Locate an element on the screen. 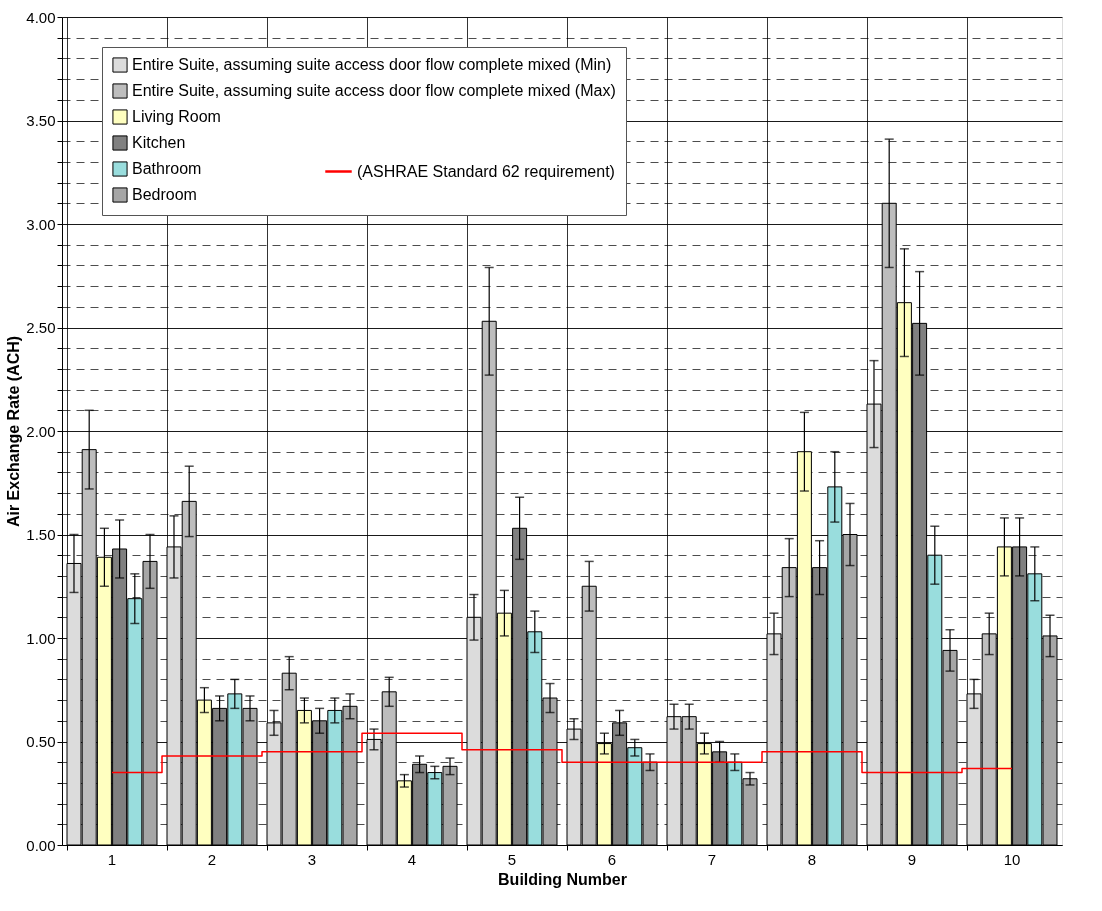  y-tick-label: 3.00 is located at coordinates (41, 224).